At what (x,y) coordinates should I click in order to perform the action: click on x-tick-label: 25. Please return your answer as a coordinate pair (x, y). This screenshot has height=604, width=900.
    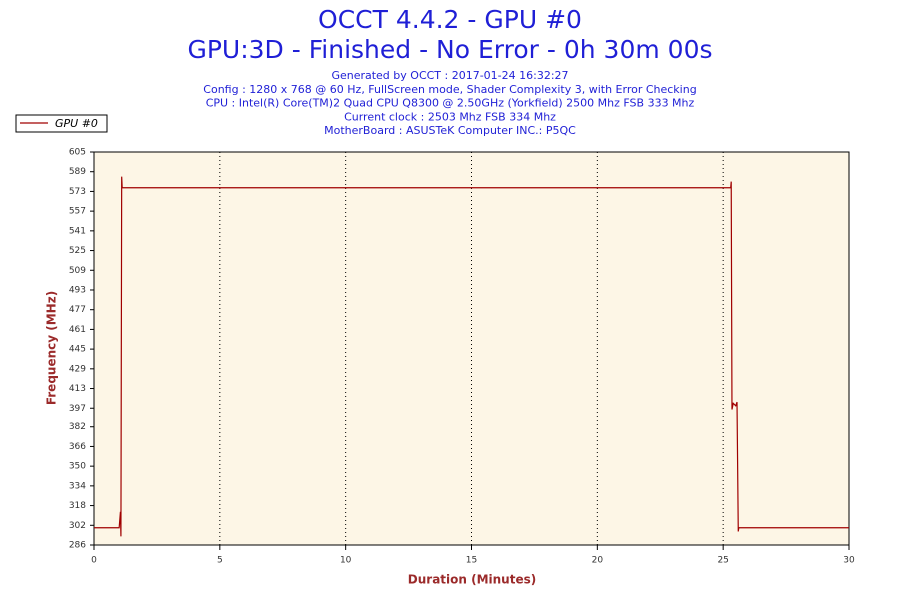
    Looking at the image, I should click on (722, 561).